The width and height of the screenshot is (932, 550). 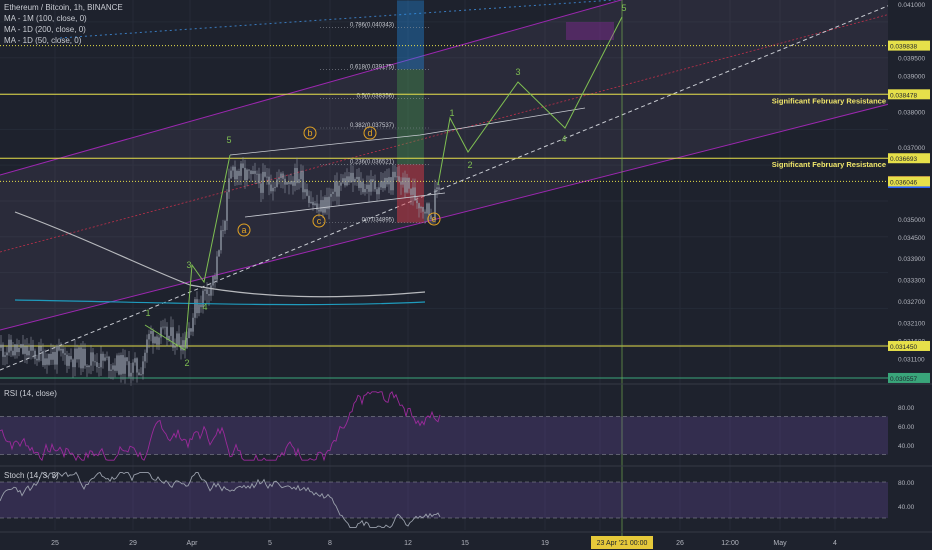 What do you see at coordinates (55, 543) in the screenshot?
I see `time-tick-label: 25` at bounding box center [55, 543].